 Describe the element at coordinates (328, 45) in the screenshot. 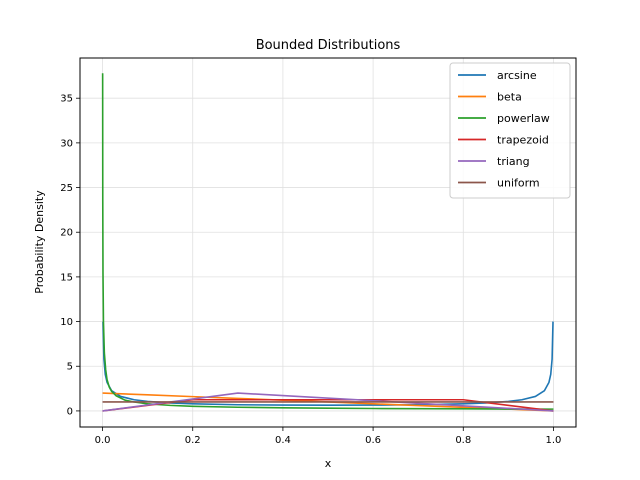

I see `chart-title: Bounded Distributions` at that location.